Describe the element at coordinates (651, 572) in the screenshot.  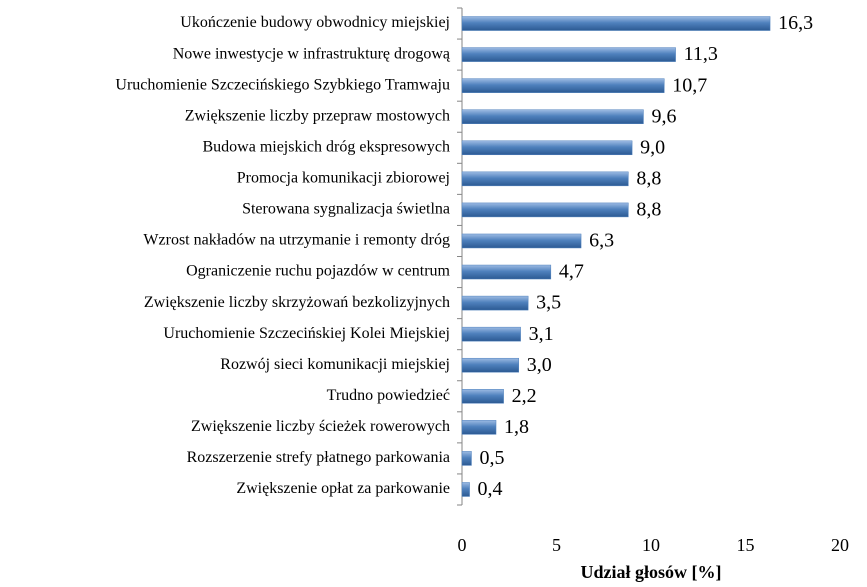
I see `x-axis-title: Udział głosów [%]` at that location.